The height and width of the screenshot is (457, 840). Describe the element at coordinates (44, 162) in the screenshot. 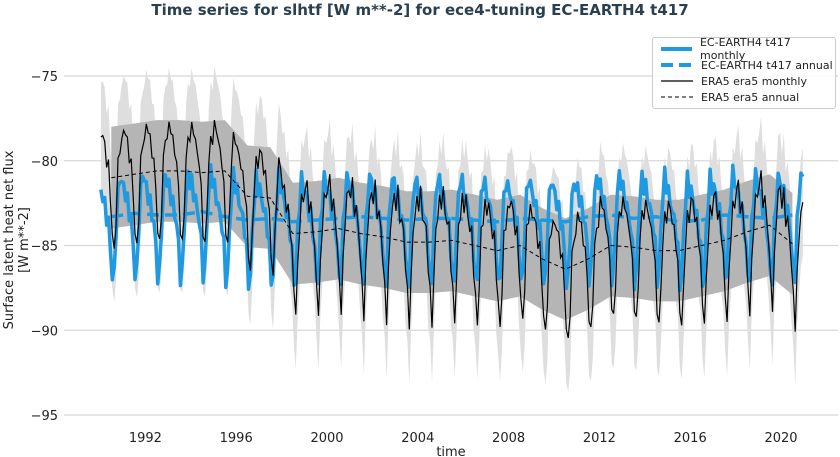

I see `y-tick-label: −80` at that location.